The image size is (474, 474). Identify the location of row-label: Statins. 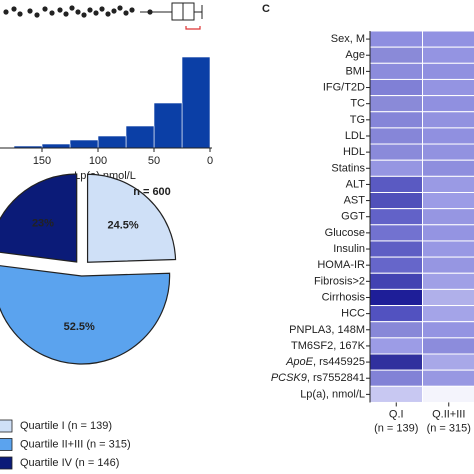
(348, 168).